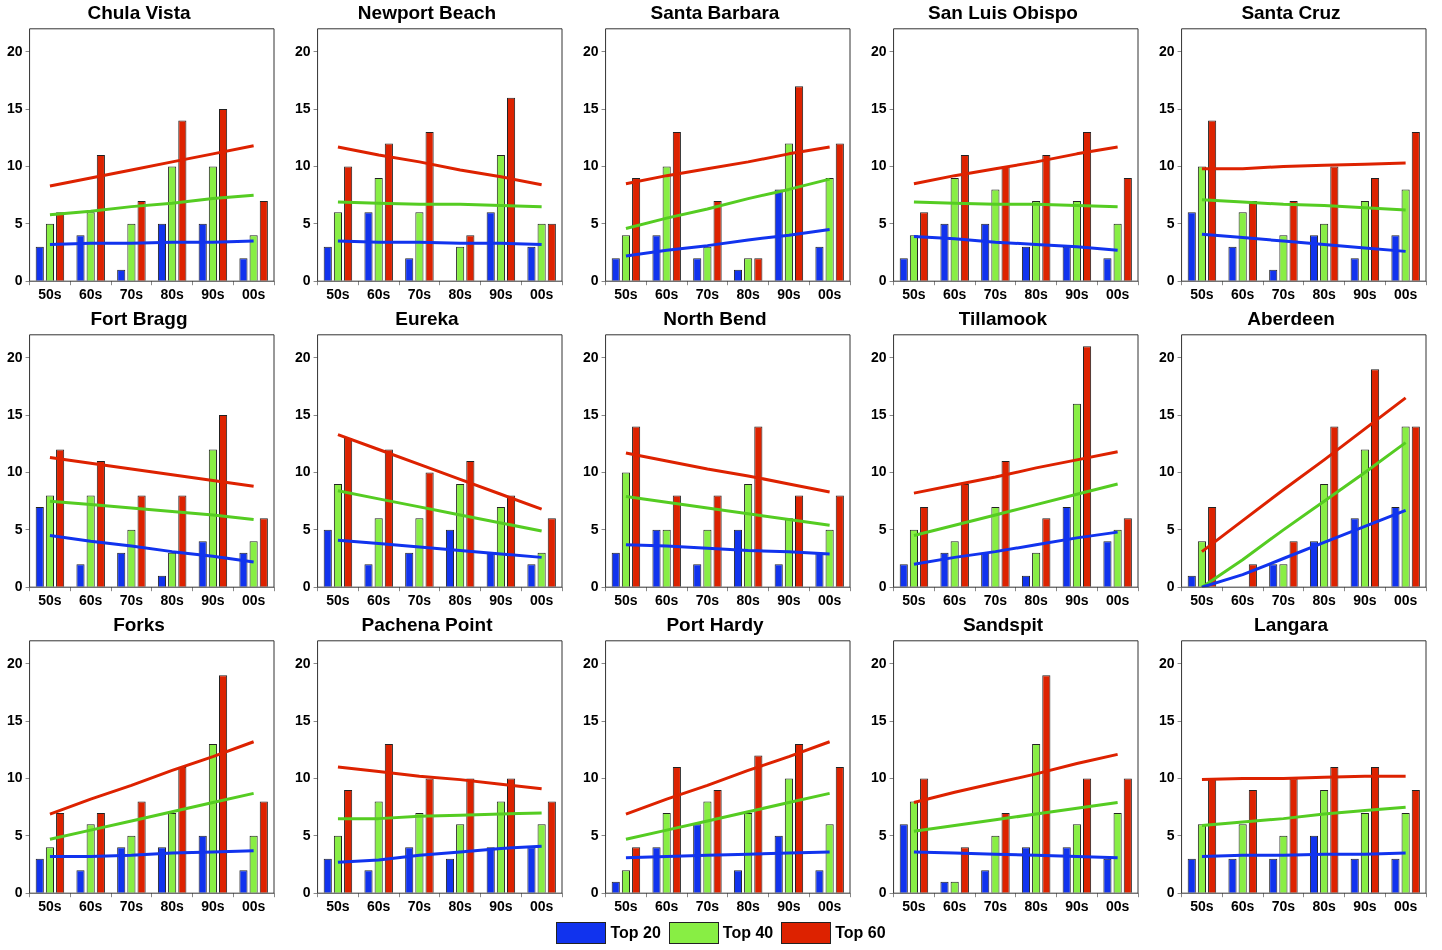 Image resolution: width=1442 pixels, height=950 pixels. What do you see at coordinates (427, 624) in the screenshot?
I see `chart-title: Pachena Point` at bounding box center [427, 624].